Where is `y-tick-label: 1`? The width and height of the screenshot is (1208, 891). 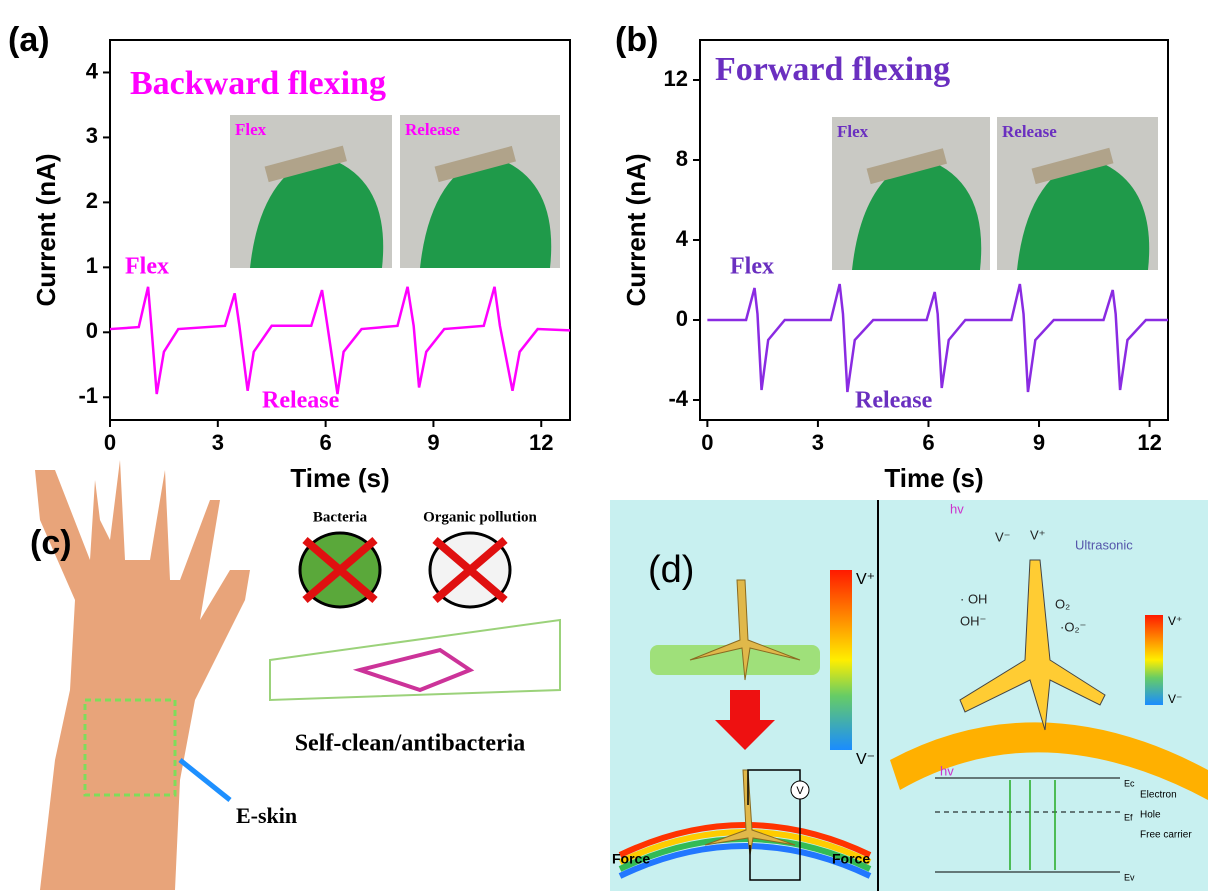
y-tick-label: 1 is located at coordinates (92, 265).